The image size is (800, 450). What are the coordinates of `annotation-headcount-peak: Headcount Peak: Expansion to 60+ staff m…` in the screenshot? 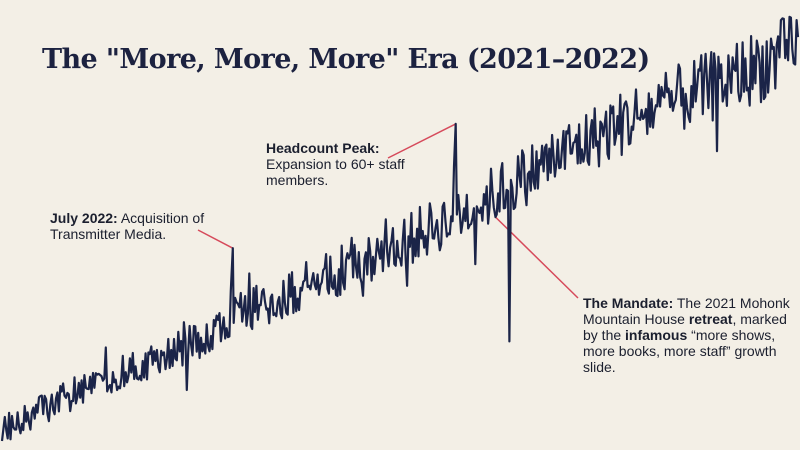 It's located at (335, 164).